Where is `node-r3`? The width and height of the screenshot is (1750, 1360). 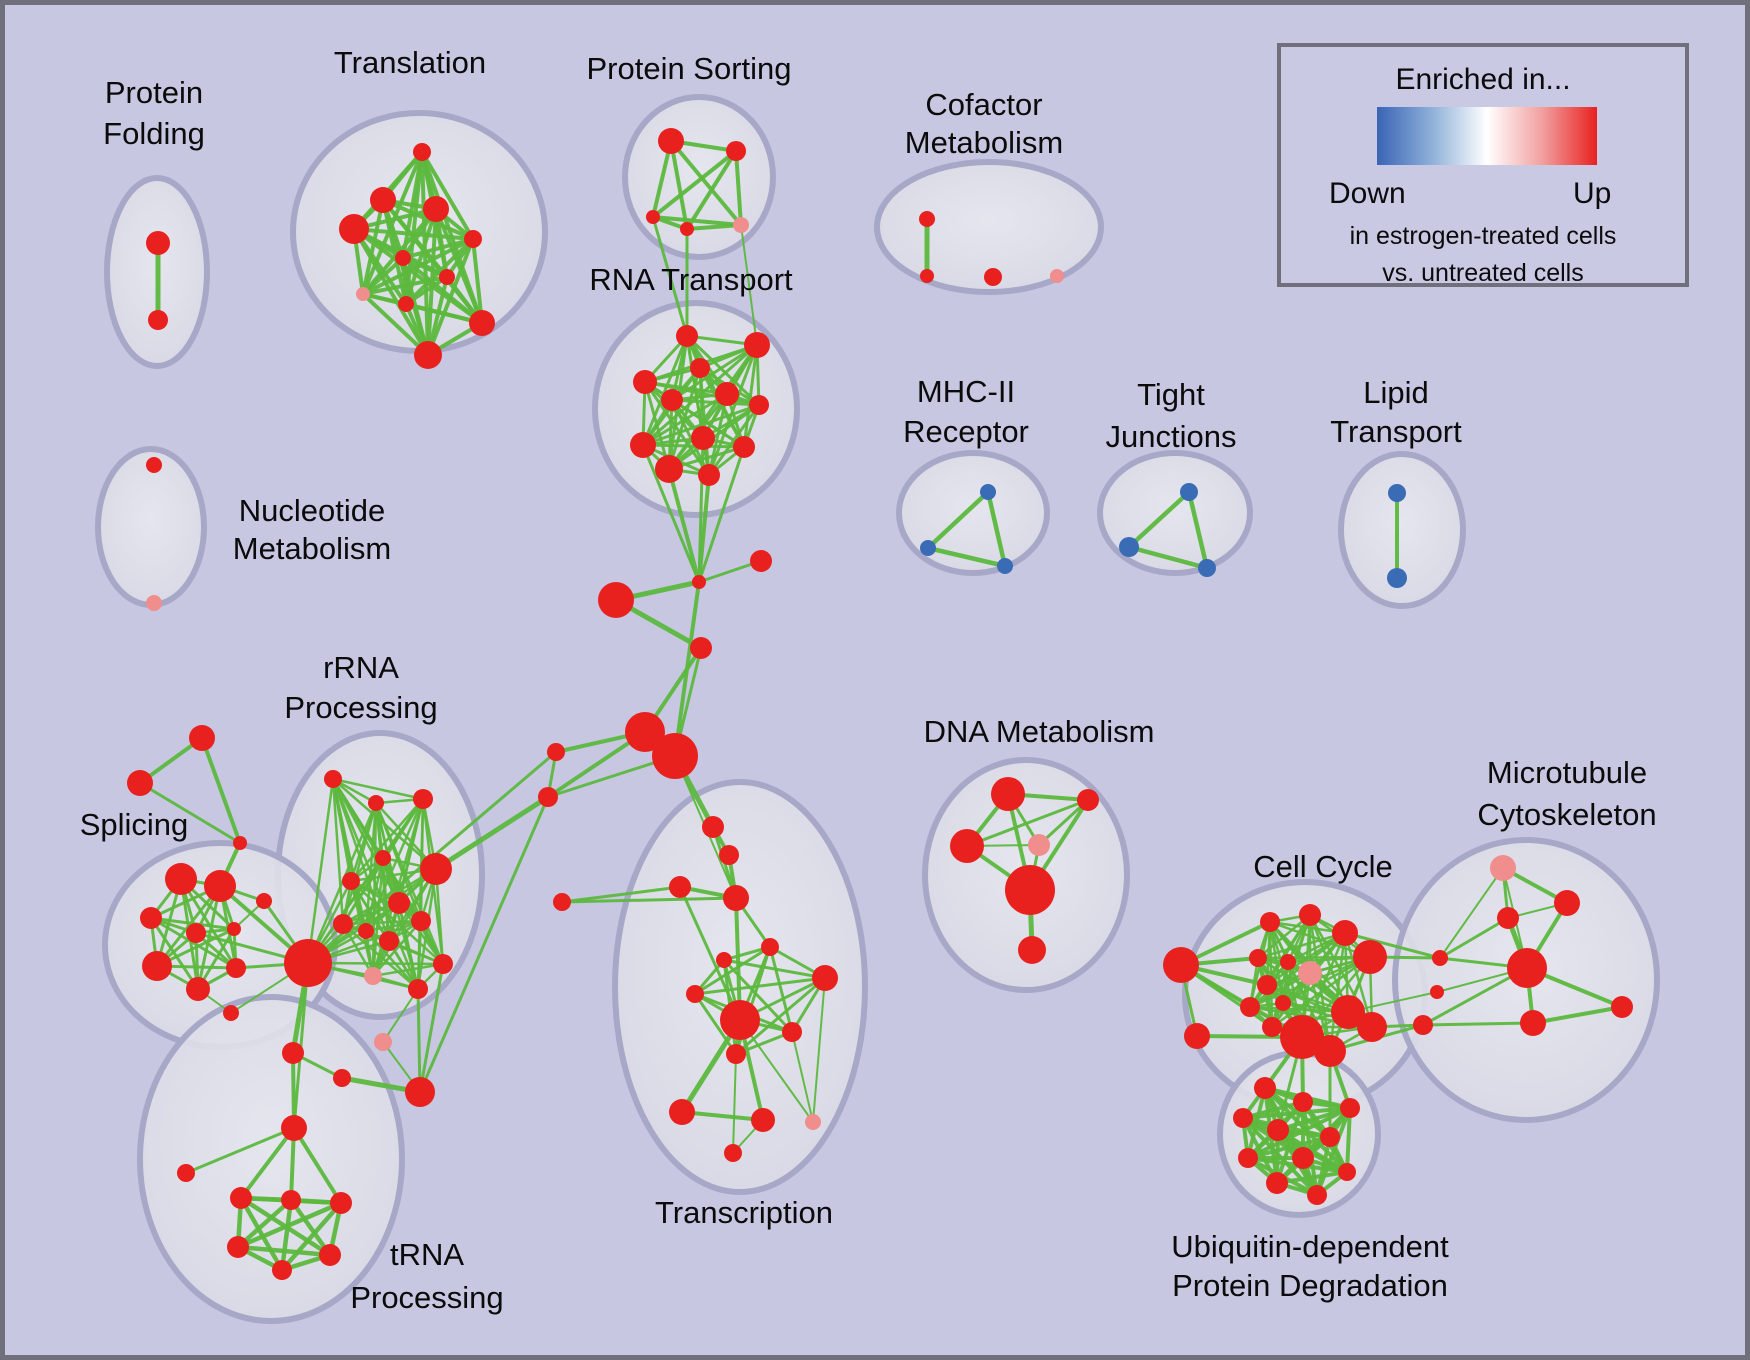 node-r3 is located at coordinates (645, 382).